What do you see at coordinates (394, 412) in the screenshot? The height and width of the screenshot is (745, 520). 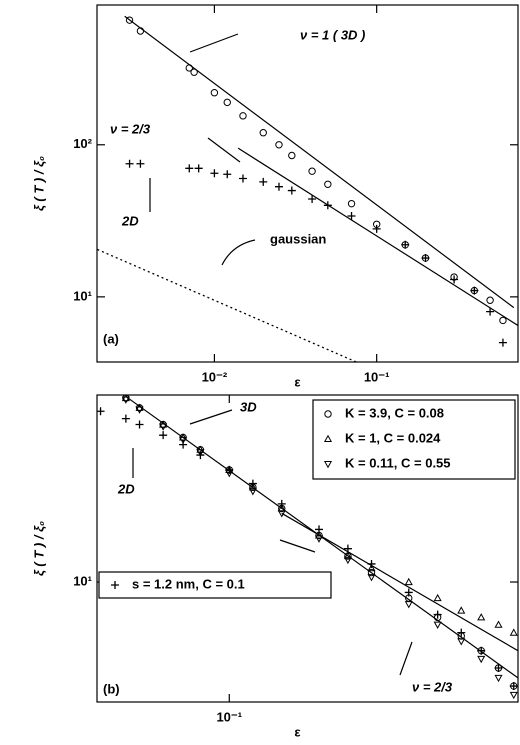 I see `legend-label: K = 3.9, C = 0.08` at bounding box center [394, 412].